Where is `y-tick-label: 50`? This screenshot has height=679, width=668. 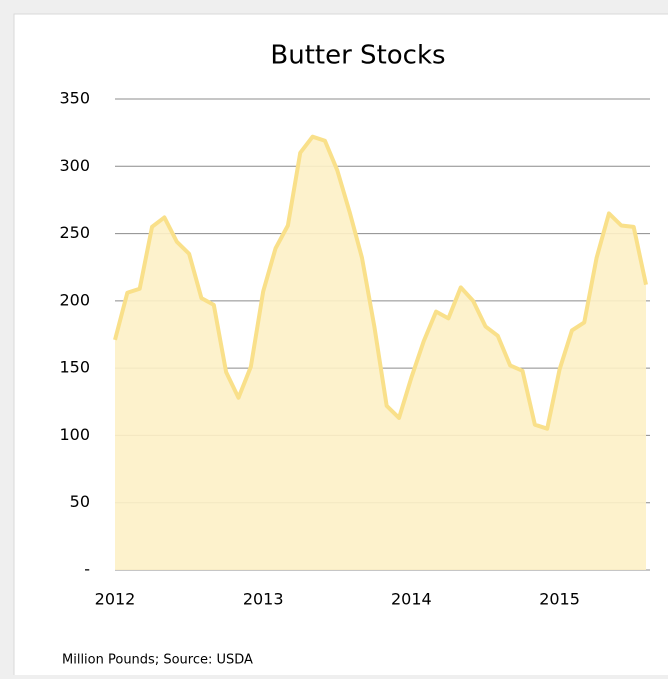
y-tick-label: 50 is located at coordinates (80, 501).